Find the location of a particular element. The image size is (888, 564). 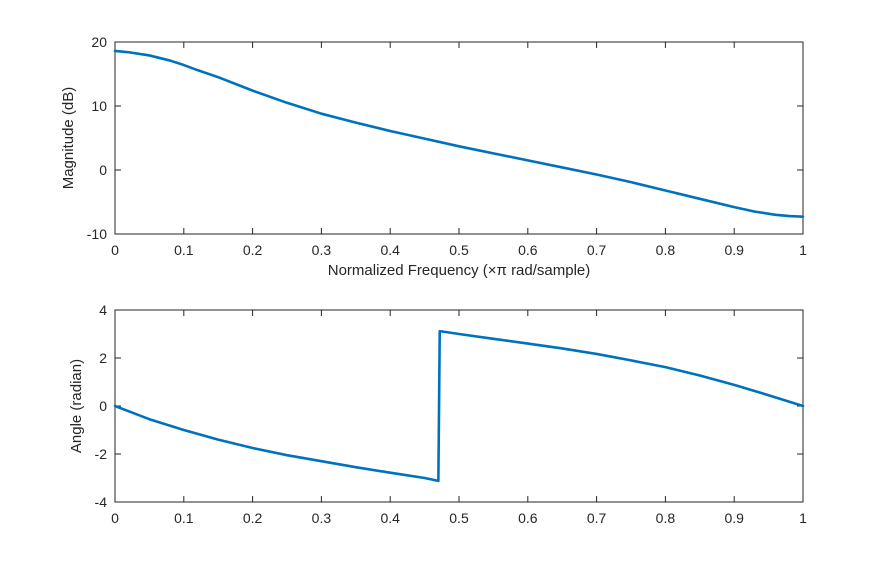

magnitude-x-tick-label: 0 is located at coordinates (115, 250).